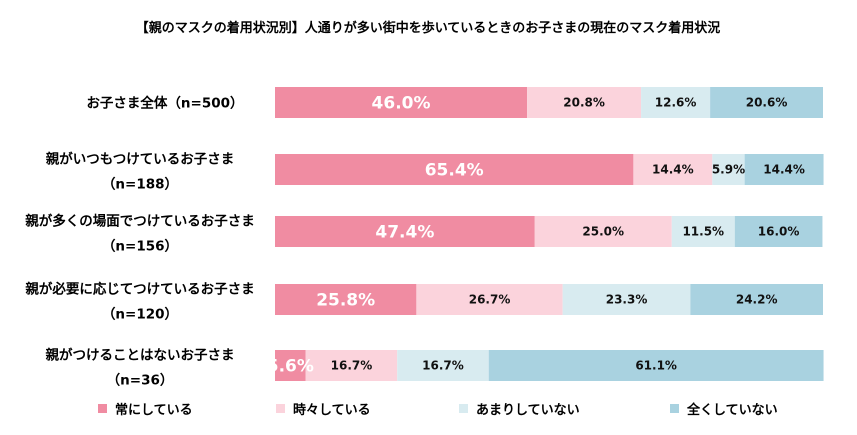 The height and width of the screenshot is (435, 857). What do you see at coordinates (140, 159) in the screenshot?
I see `category-label: 親がいつもつけているお子さま` at bounding box center [140, 159].